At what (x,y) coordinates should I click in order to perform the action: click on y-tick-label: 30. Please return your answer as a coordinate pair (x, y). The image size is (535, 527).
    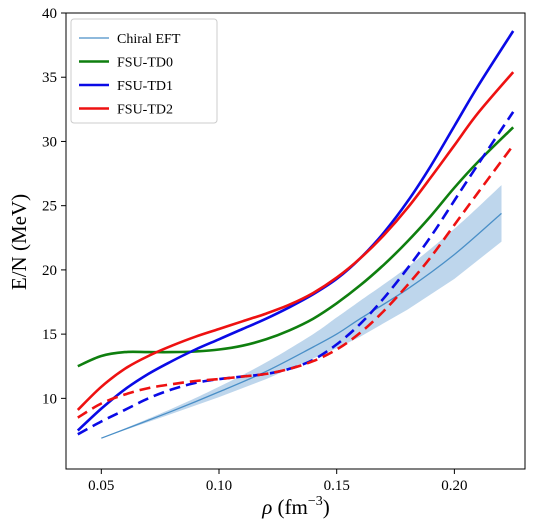
    Looking at the image, I should click on (49, 142).